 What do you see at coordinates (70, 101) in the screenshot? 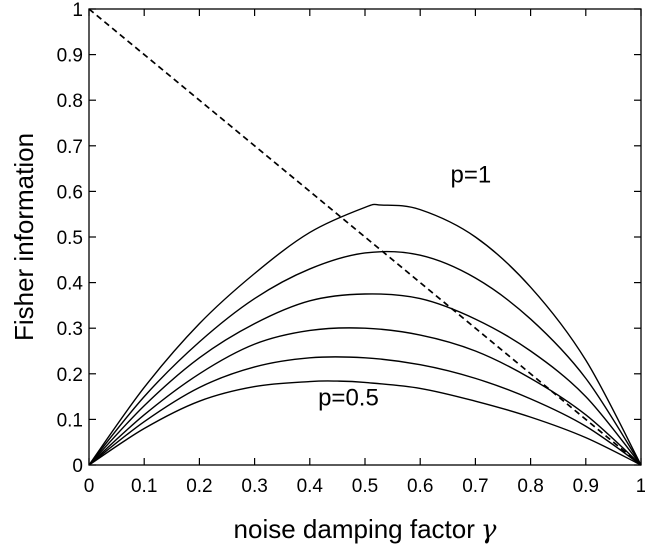
I see `y-tick-label: 0.8` at bounding box center [70, 101].